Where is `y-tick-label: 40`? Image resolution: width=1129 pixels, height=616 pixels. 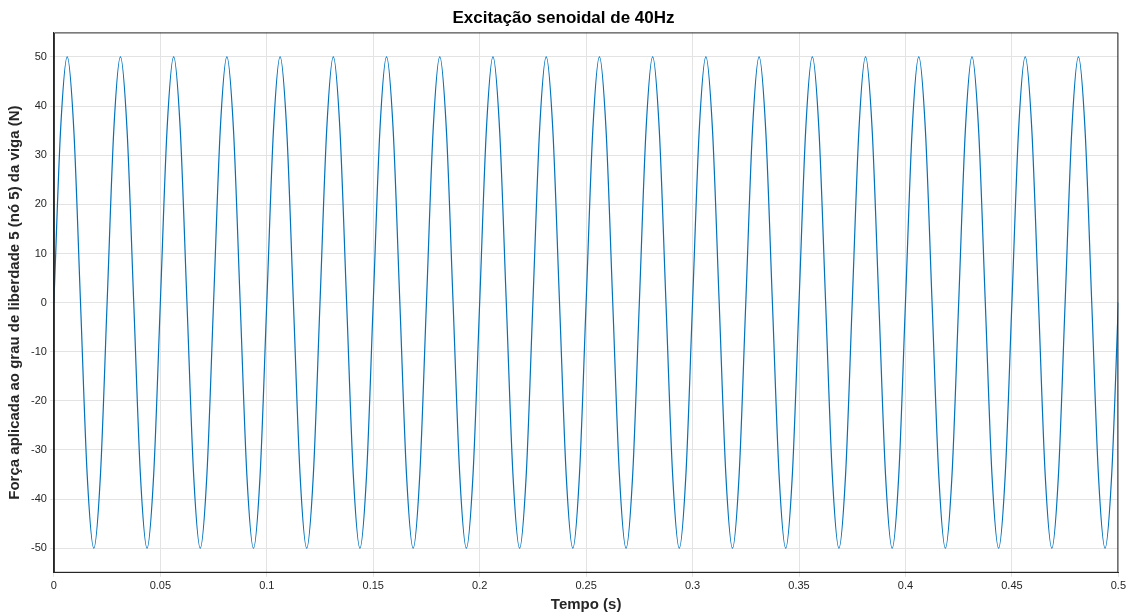
y-tick-label: 40 is located at coordinates (40, 105).